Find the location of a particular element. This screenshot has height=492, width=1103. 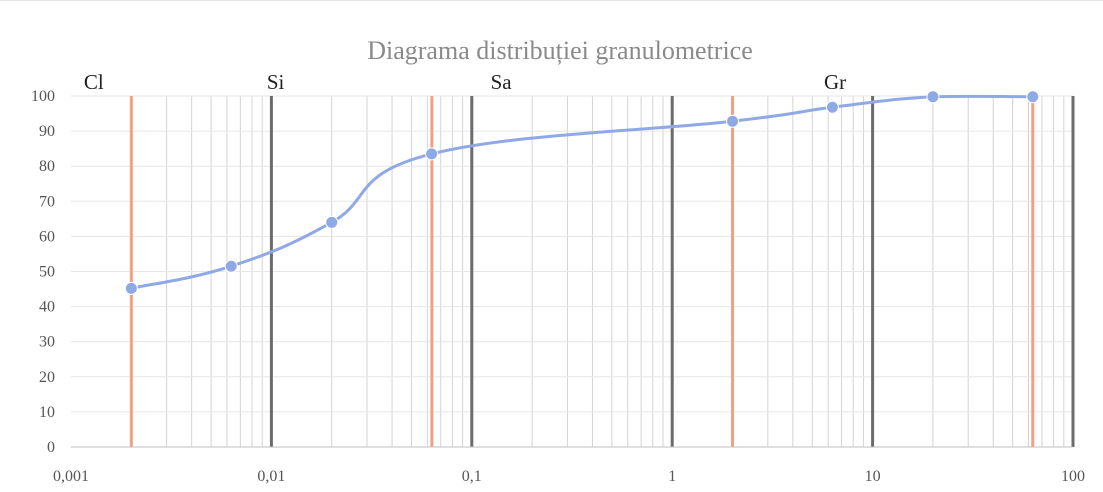

region-label: Sa is located at coordinates (502, 82).